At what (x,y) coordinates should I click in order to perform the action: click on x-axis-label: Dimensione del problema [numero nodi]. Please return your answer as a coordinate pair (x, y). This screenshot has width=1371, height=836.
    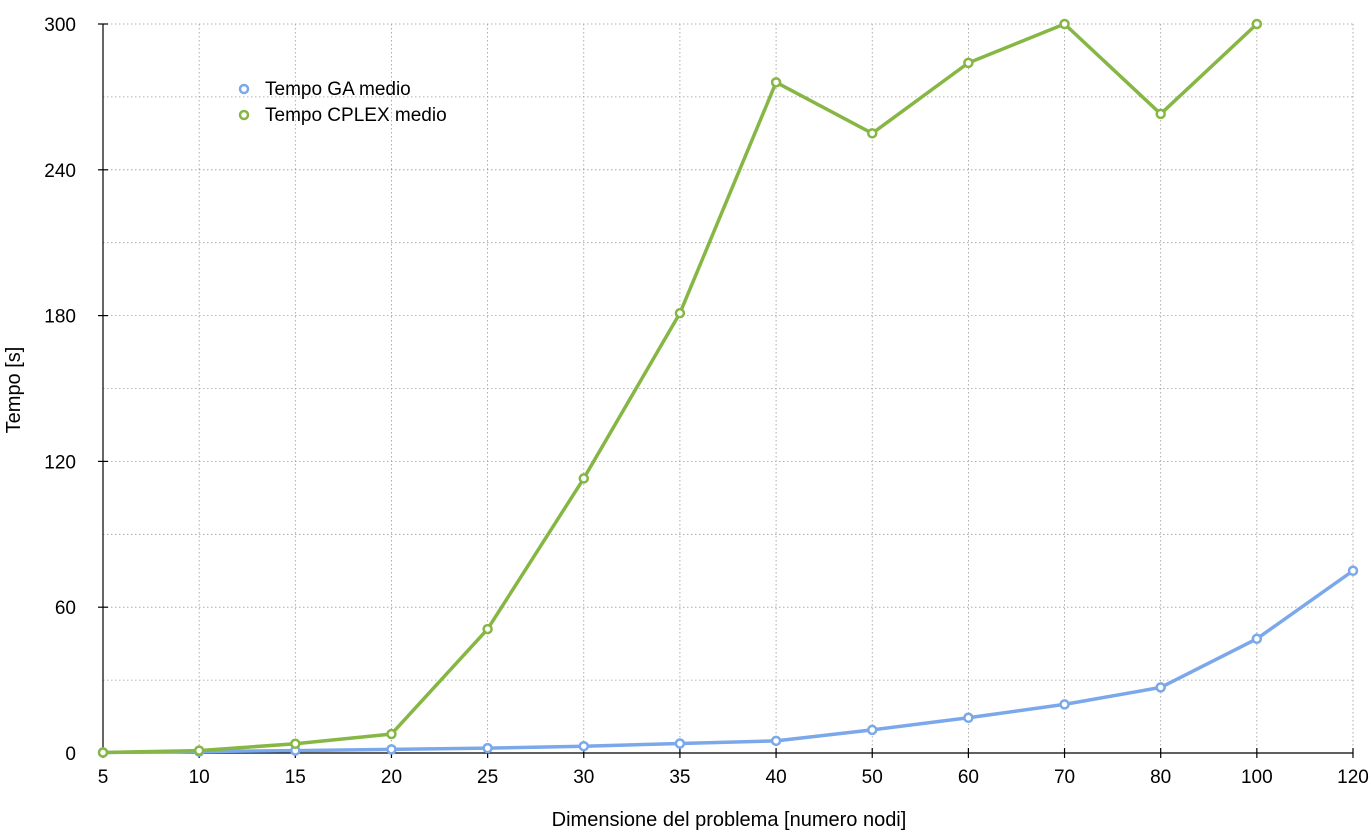
    Looking at the image, I should click on (729, 820).